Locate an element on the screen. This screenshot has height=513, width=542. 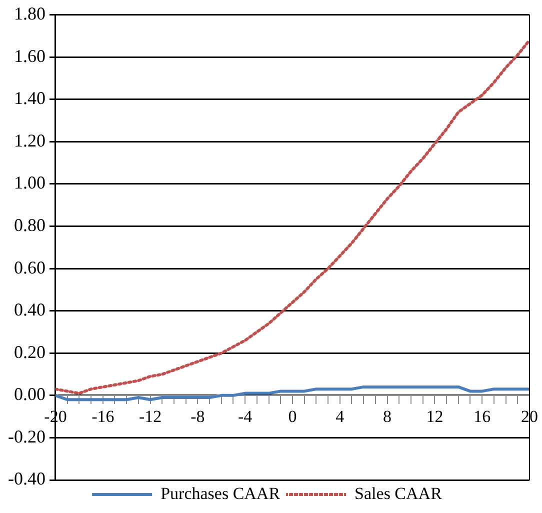
x-tick-label: 16 is located at coordinates (482, 416).